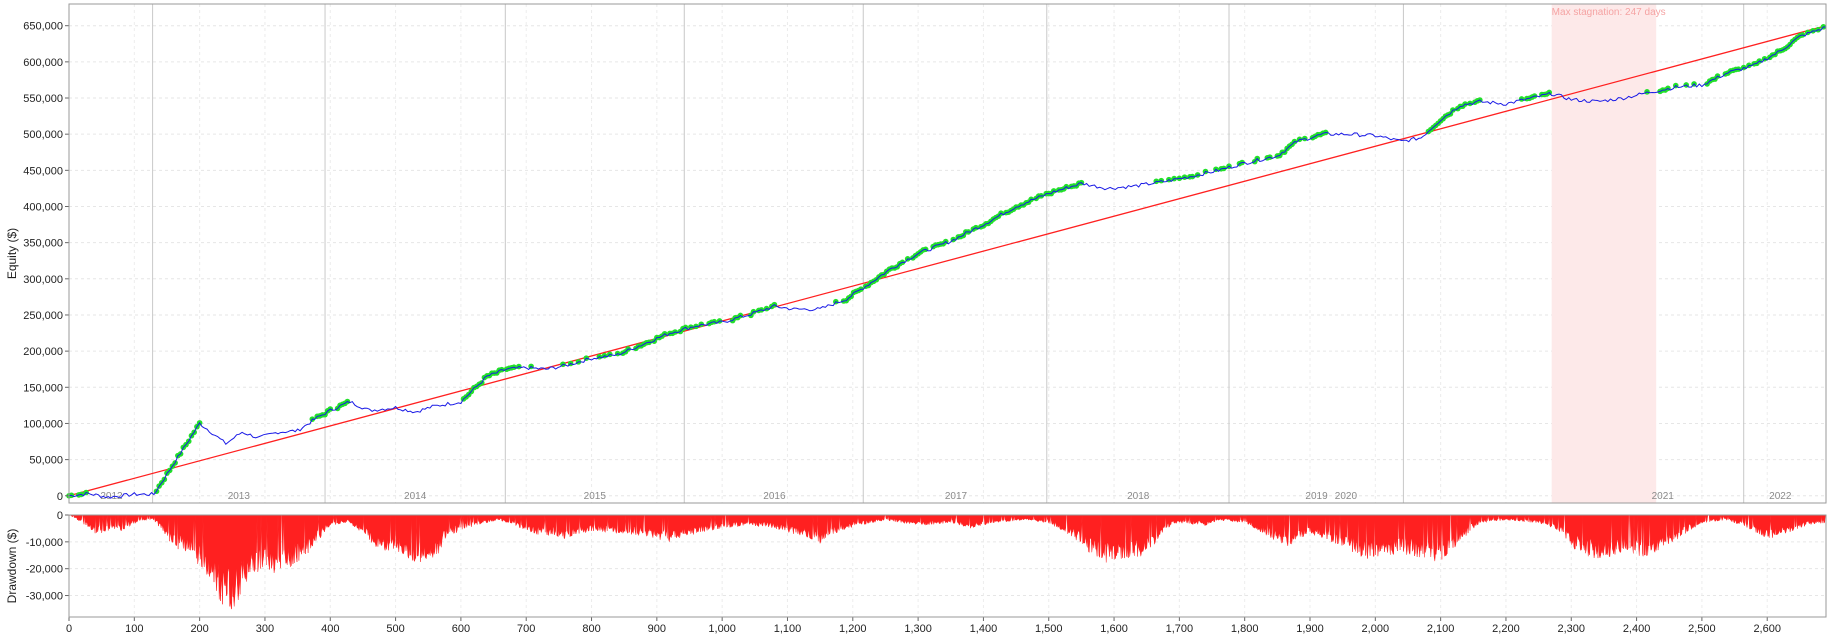  What do you see at coordinates (330, 628) in the screenshot?
I see `x-tick-label: 400` at bounding box center [330, 628].